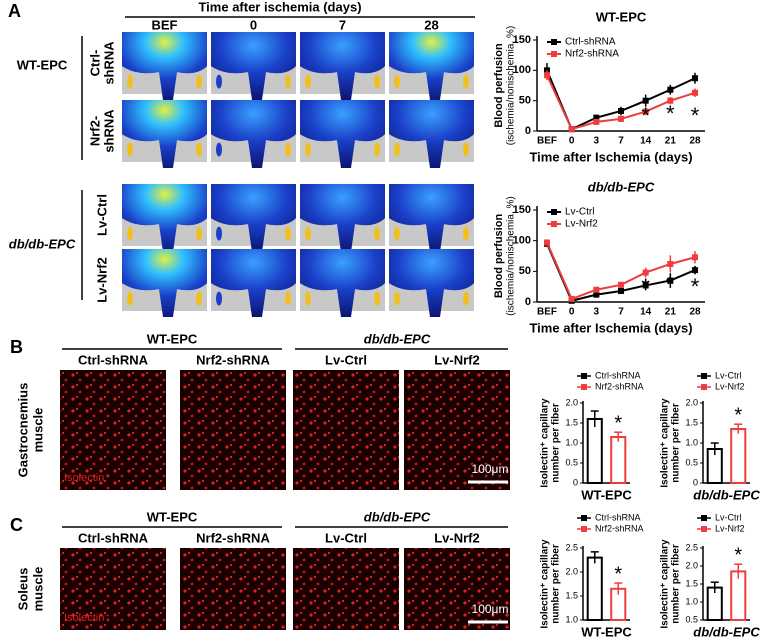  I want to click on column-label: Ctrl-shRNA, so click(113, 537).